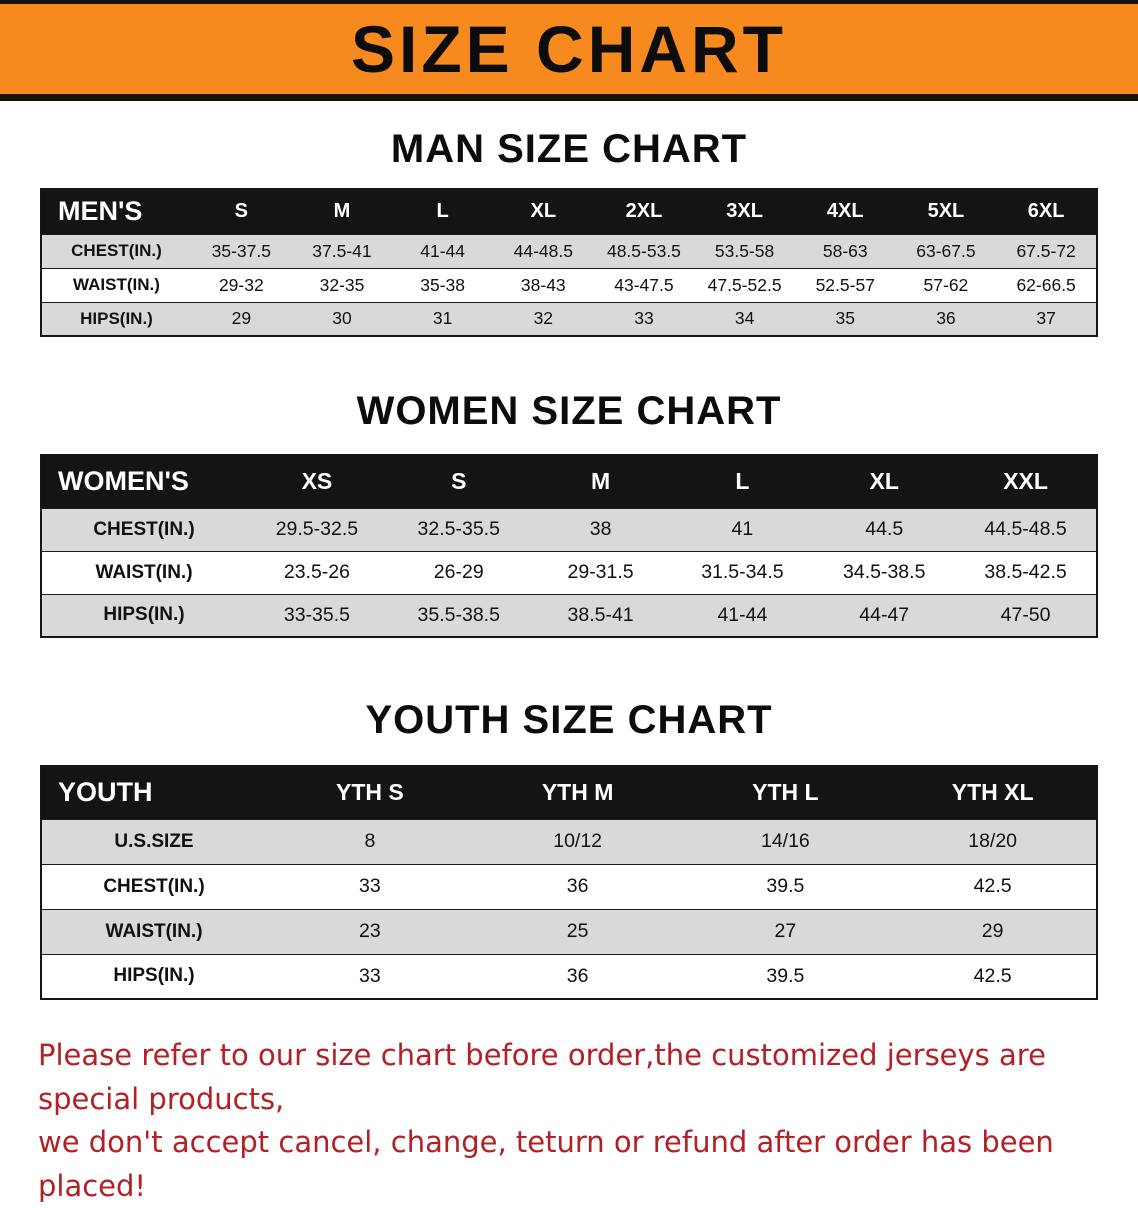 Image resolution: width=1138 pixels, height=1208 pixels. What do you see at coordinates (577, 931) in the screenshot?
I see `value-cell: 25` at bounding box center [577, 931].